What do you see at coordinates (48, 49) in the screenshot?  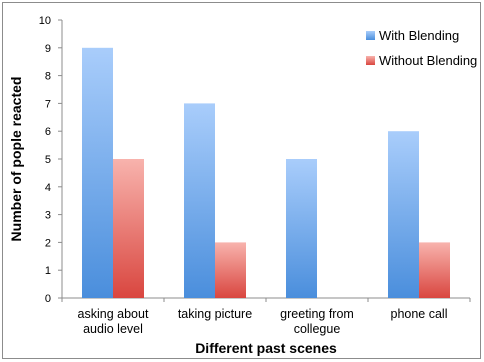 I see `y-tick-label: 9` at bounding box center [48, 49].